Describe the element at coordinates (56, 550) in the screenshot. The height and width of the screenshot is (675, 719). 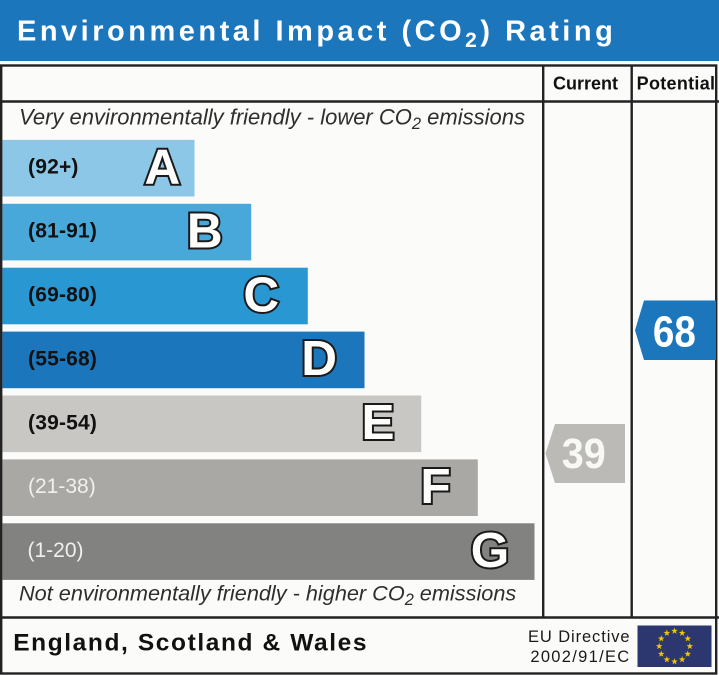
I see `svg-text: (1-20)` at that location.